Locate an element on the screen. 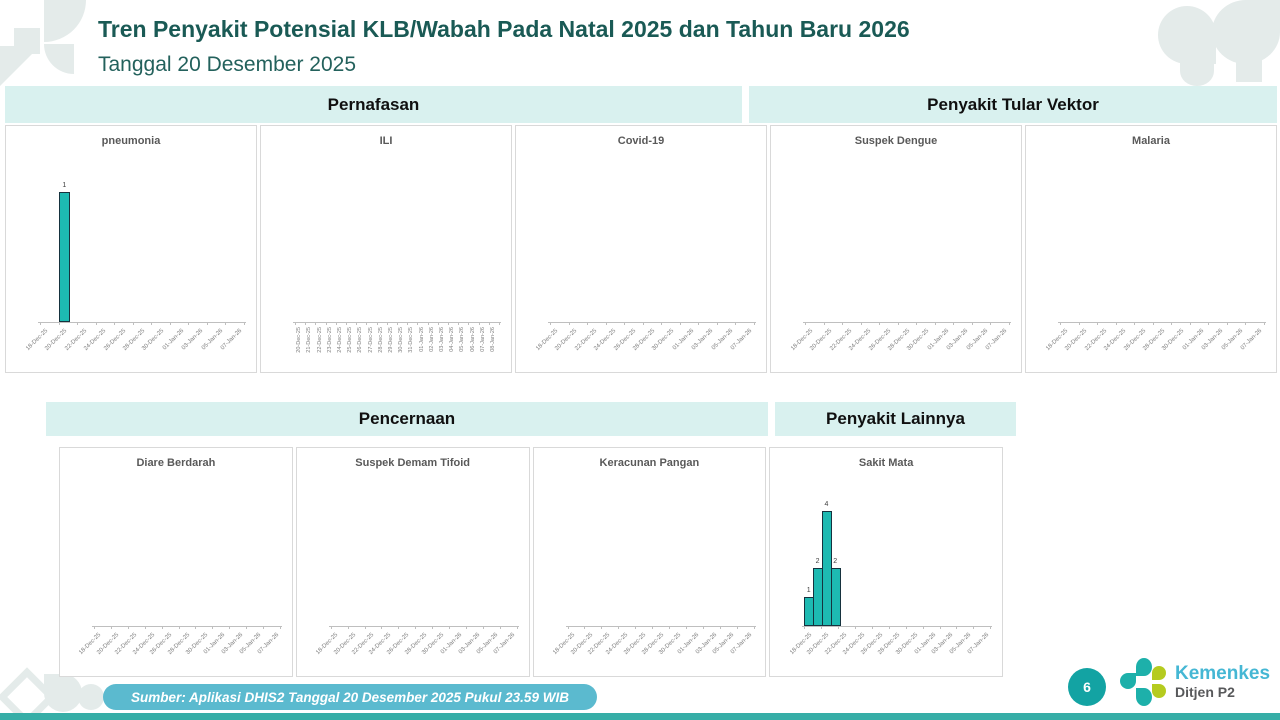 This screenshot has height=720, width=1280. logo-unit-text: Ditjen P2 is located at coordinates (1205, 691).